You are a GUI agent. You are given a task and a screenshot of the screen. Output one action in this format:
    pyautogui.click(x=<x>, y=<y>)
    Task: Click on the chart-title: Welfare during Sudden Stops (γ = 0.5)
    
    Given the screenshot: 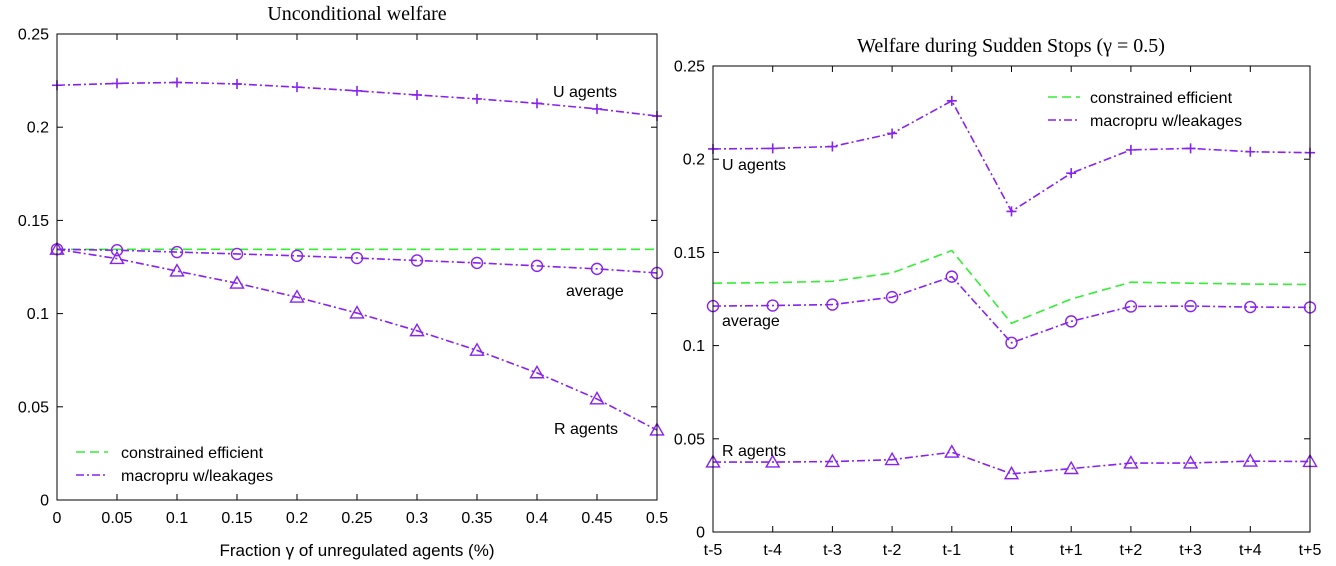 What is the action you would take?
    pyautogui.click(x=1011, y=46)
    